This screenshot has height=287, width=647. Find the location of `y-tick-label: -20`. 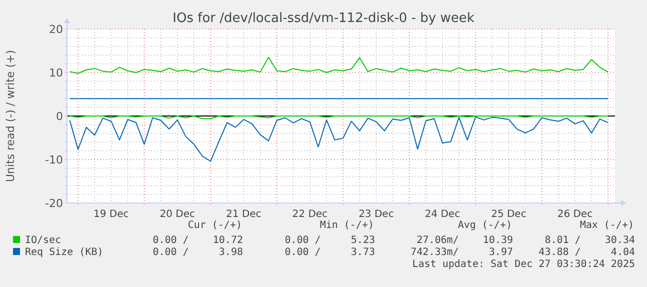

y-tick-label: -20 is located at coordinates (54, 203).